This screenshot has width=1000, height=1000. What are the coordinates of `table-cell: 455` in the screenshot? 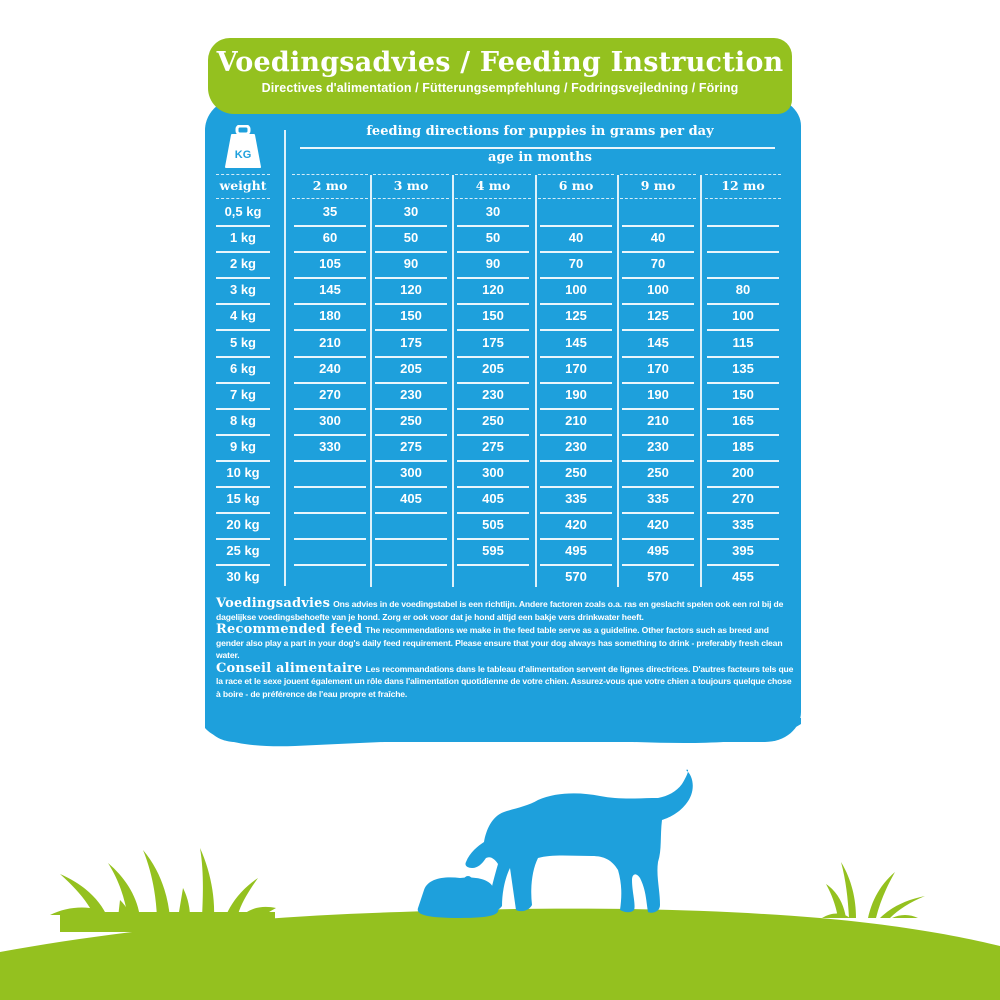 It's located at (743, 577).